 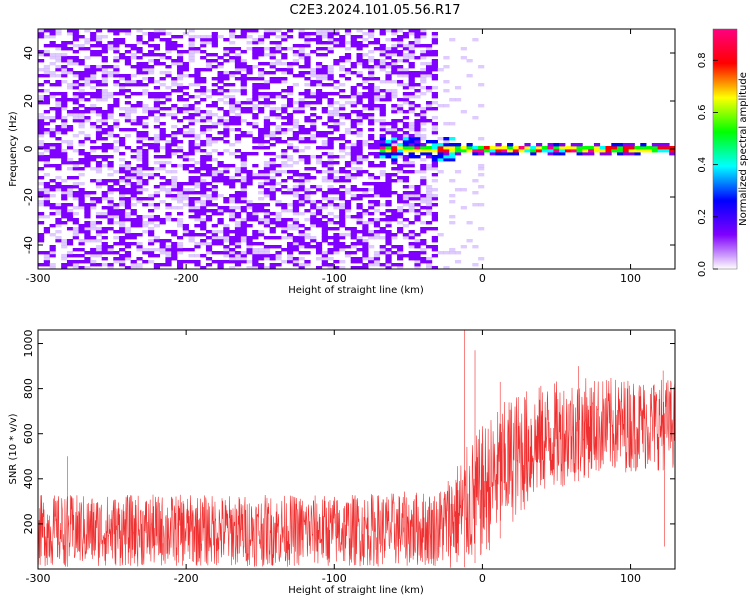 What do you see at coordinates (482, 278) in the screenshot?
I see `x-tick-label: 0` at bounding box center [482, 278].